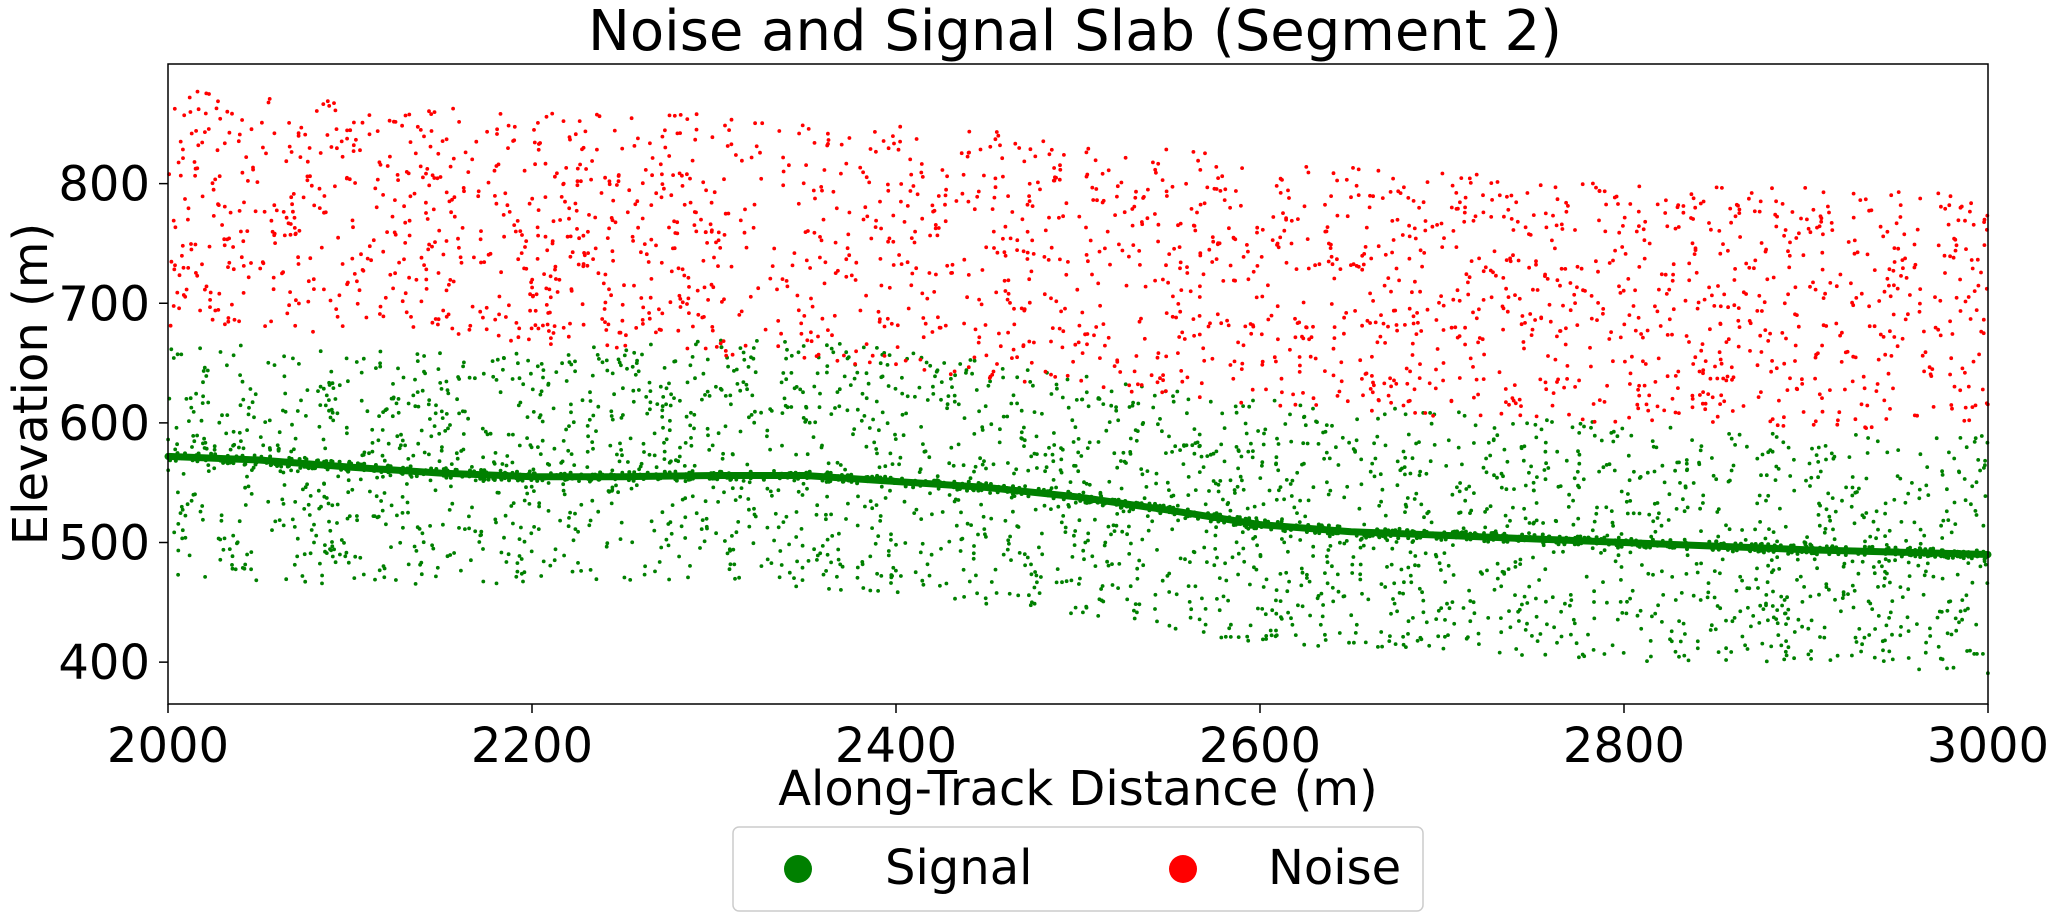 The height and width of the screenshot is (921, 2058). What do you see at coordinates (436, 469) in the screenshot?
I see `signal-ground-point` at bounding box center [436, 469].